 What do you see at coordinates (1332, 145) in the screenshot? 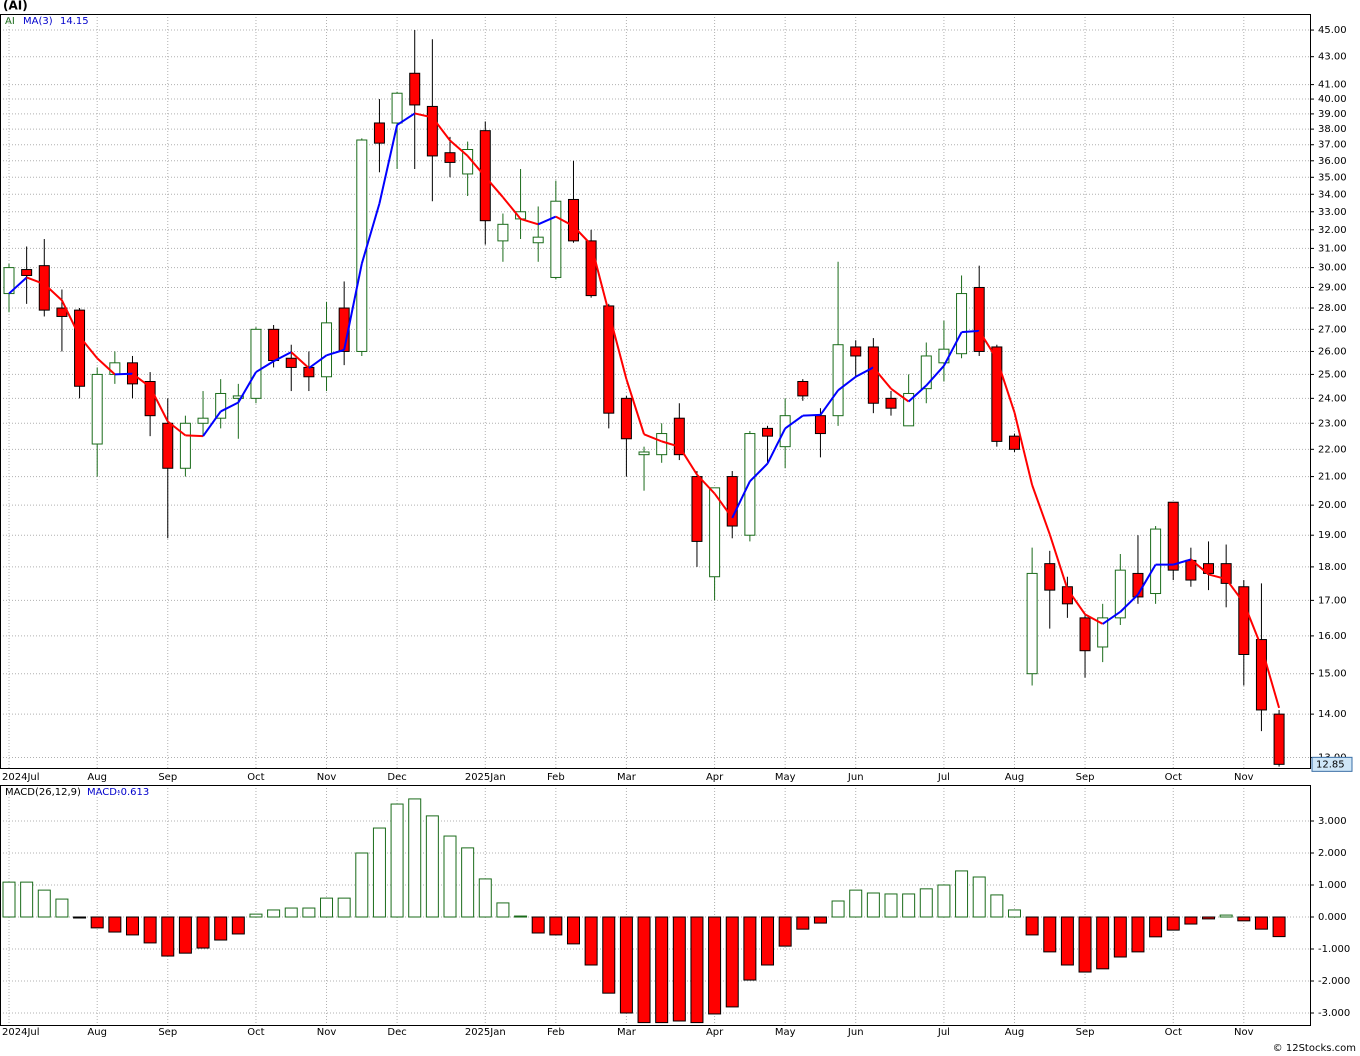
I see `y-tick-label: 37.00` at bounding box center [1332, 145].